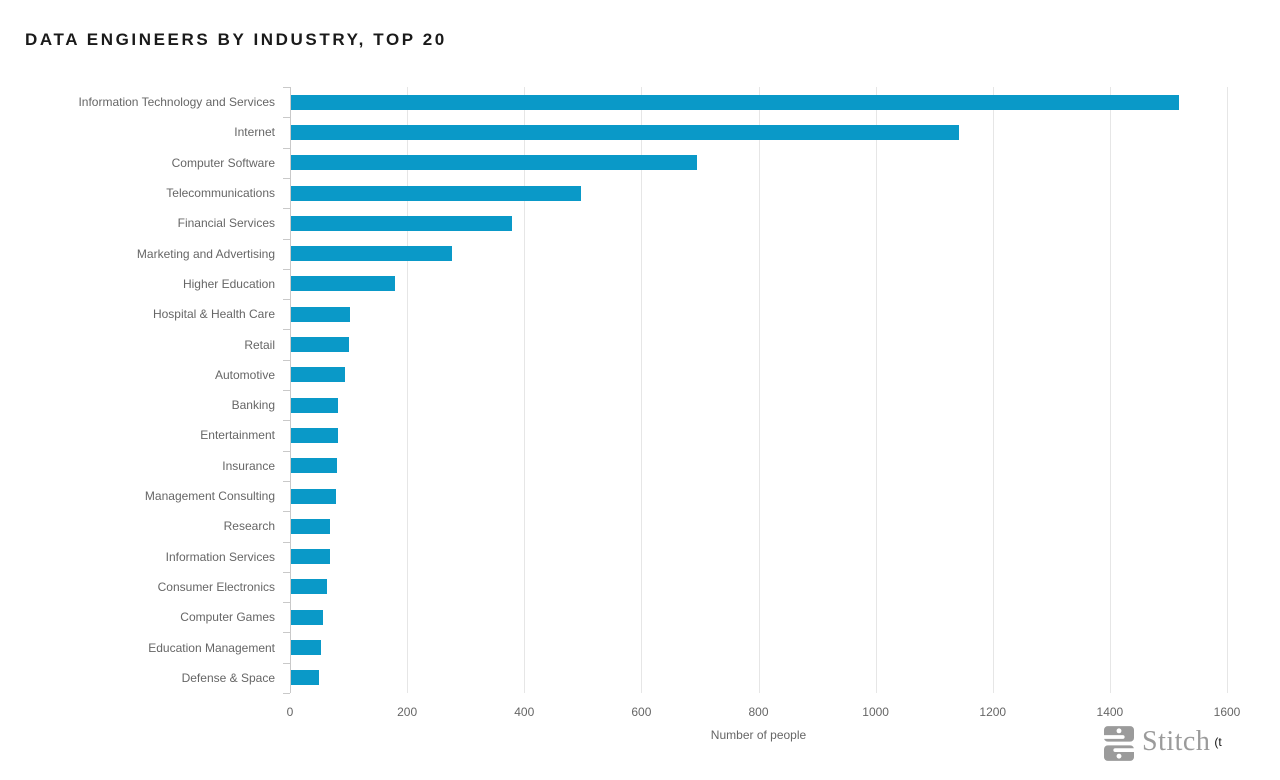 The width and height of the screenshot is (1280, 780). I want to click on x-axis-tick-label: 600, so click(641, 712).